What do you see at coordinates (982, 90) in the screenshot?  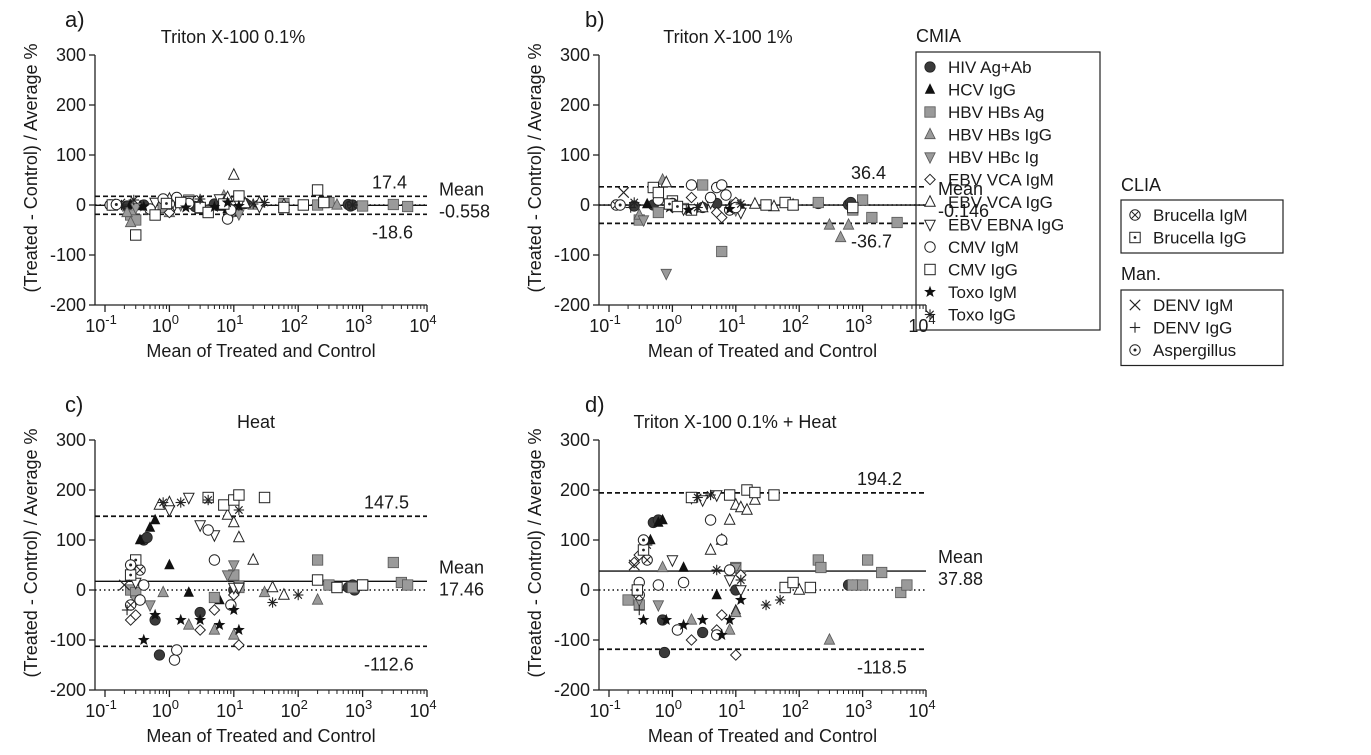 I see `legend-item-label: HCV IgG` at bounding box center [982, 90].